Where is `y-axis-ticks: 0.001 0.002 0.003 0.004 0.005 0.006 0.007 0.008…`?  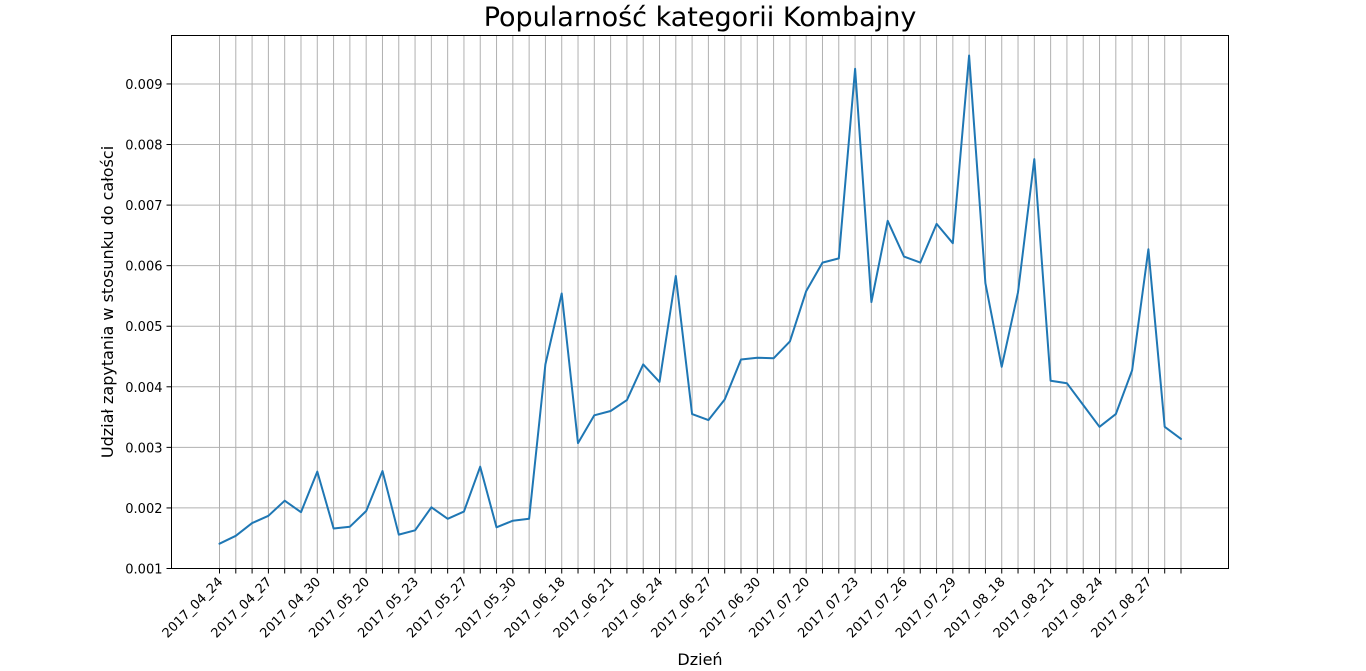
y-axis-ticks: 0.001 0.002 0.003 0.004 0.005 0.006 0.007 0.008… is located at coordinates (148, 328).